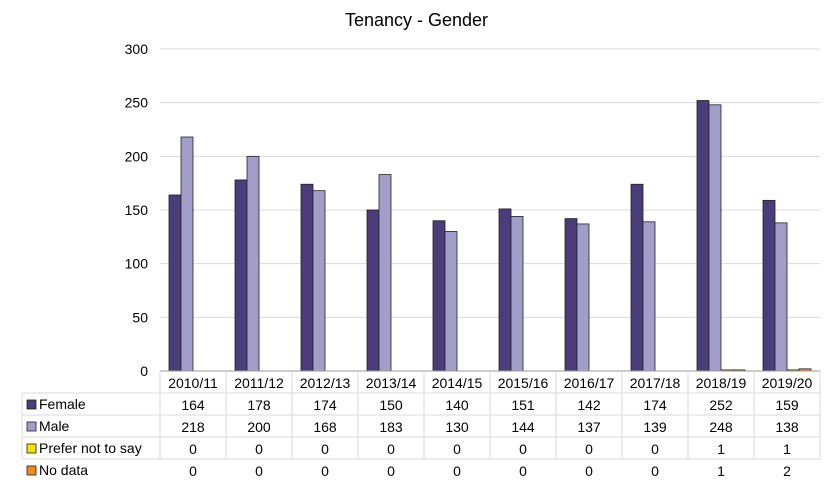 The width and height of the screenshot is (833, 491). Describe the element at coordinates (391, 427) in the screenshot. I see `data-label: 183` at that location.